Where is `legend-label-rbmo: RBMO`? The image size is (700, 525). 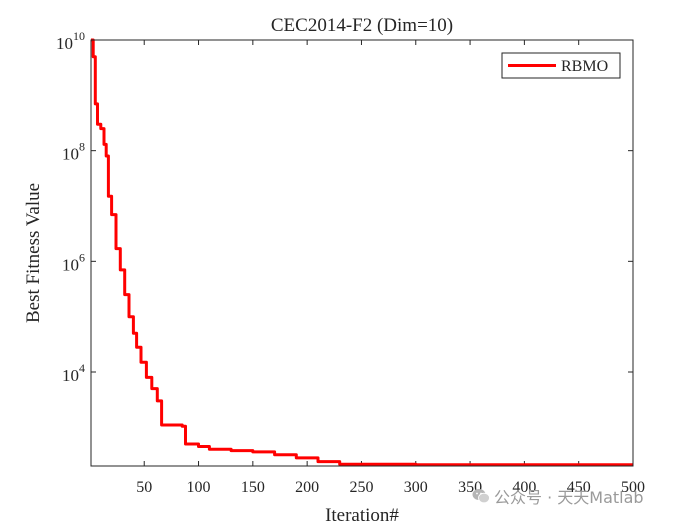
legend-label-rbmo: RBMO is located at coordinates (584, 66).